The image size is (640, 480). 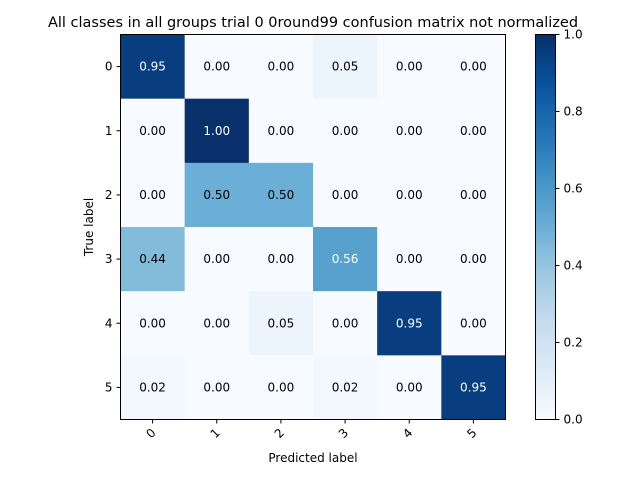 I want to click on heatmap-cell-r3-c4, so click(x=409, y=259).